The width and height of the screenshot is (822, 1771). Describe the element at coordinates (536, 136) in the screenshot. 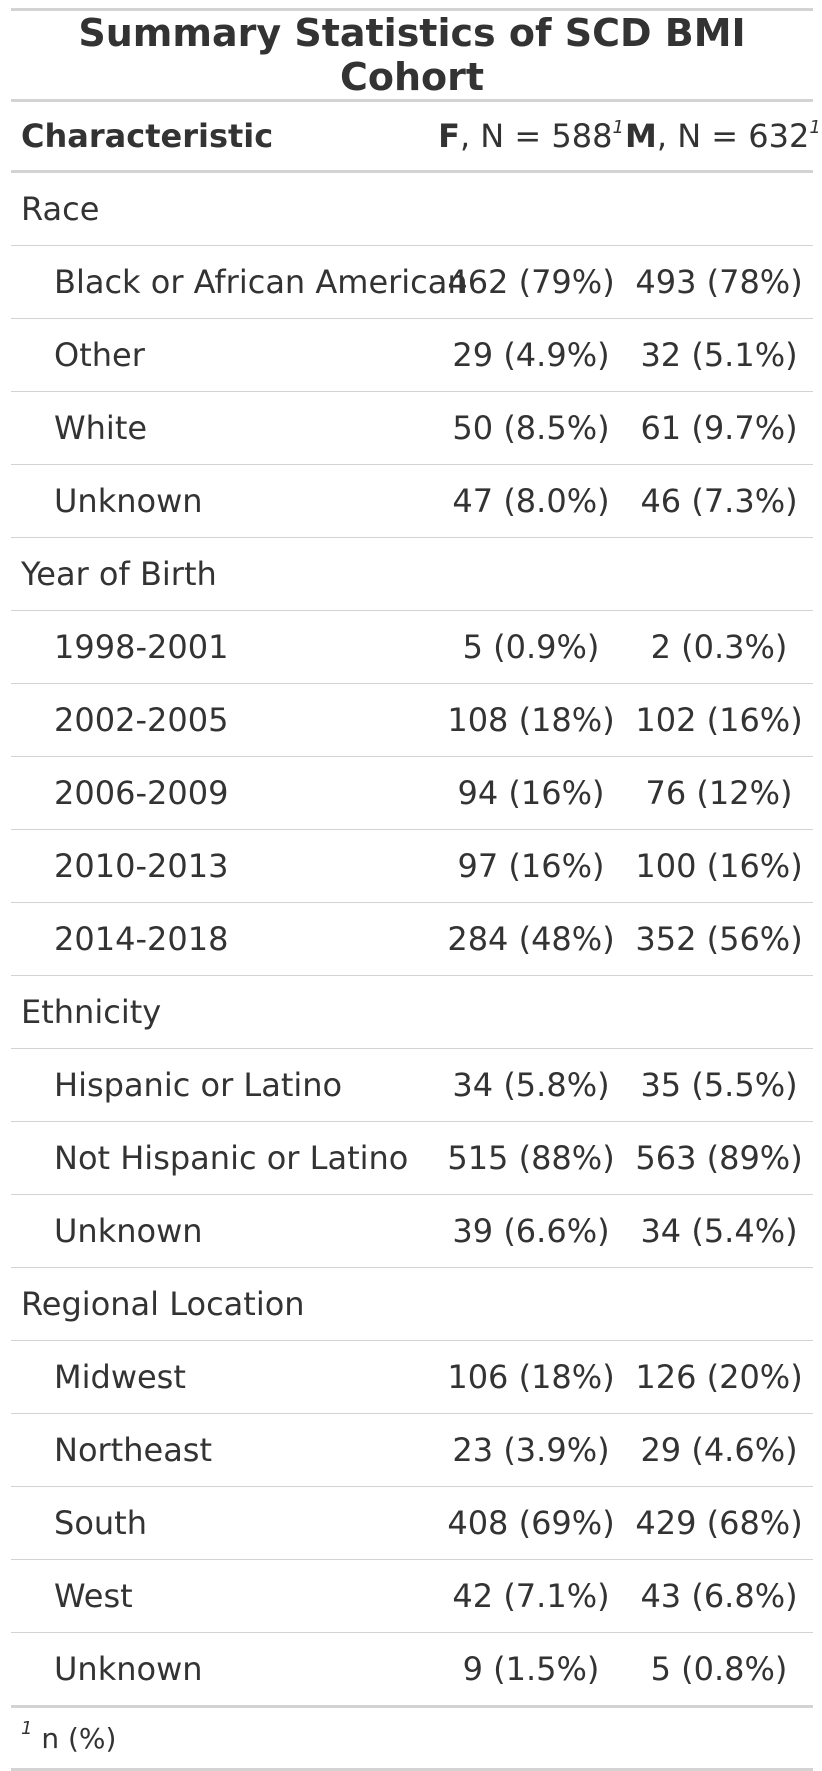

I see `female-n: , N = 588` at that location.